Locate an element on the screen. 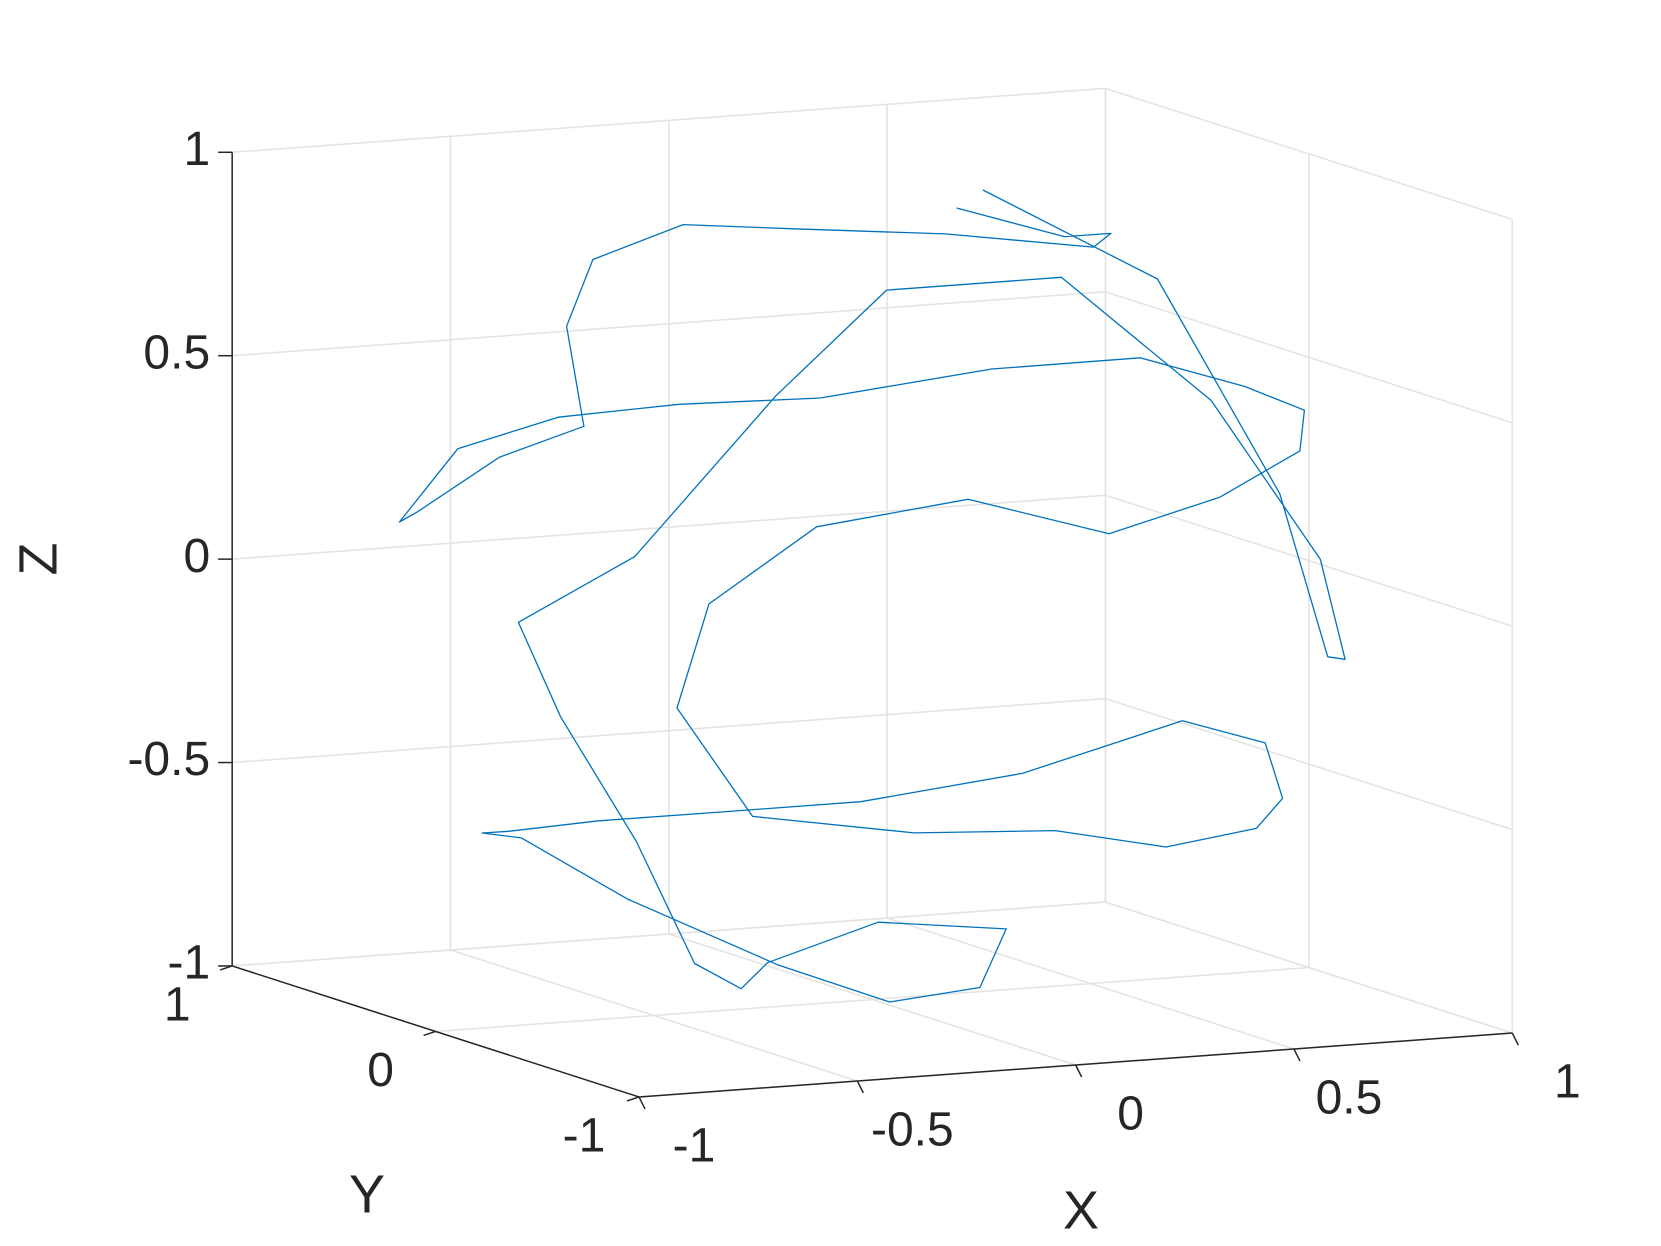  x-axis-label: X is located at coordinates (1081, 1210).